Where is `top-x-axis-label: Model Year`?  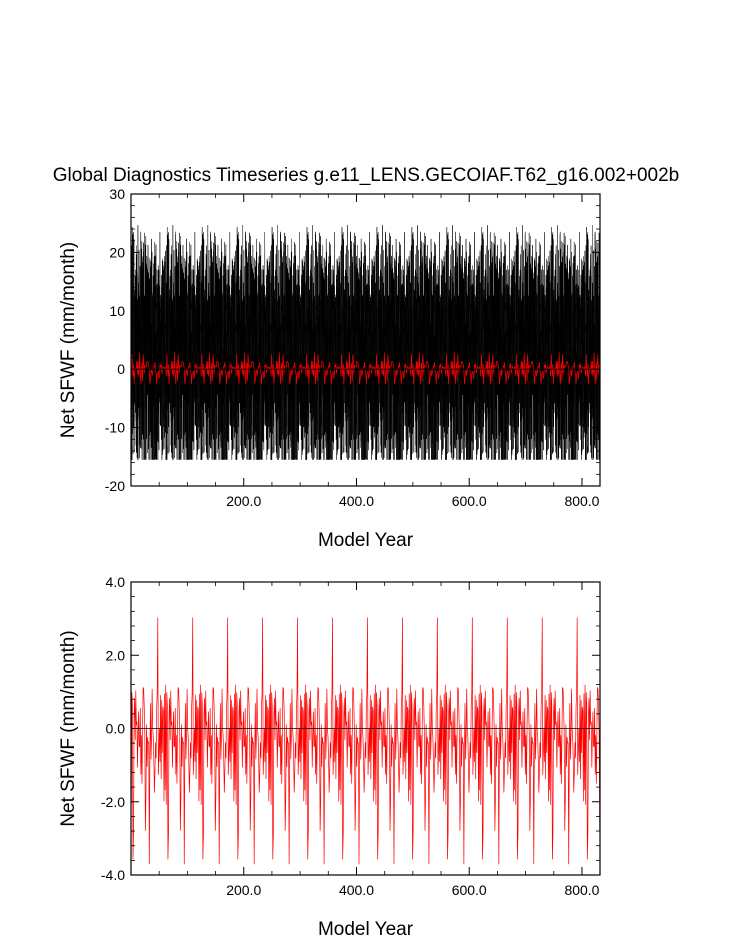
top-x-axis-label: Model Year is located at coordinates (366, 540).